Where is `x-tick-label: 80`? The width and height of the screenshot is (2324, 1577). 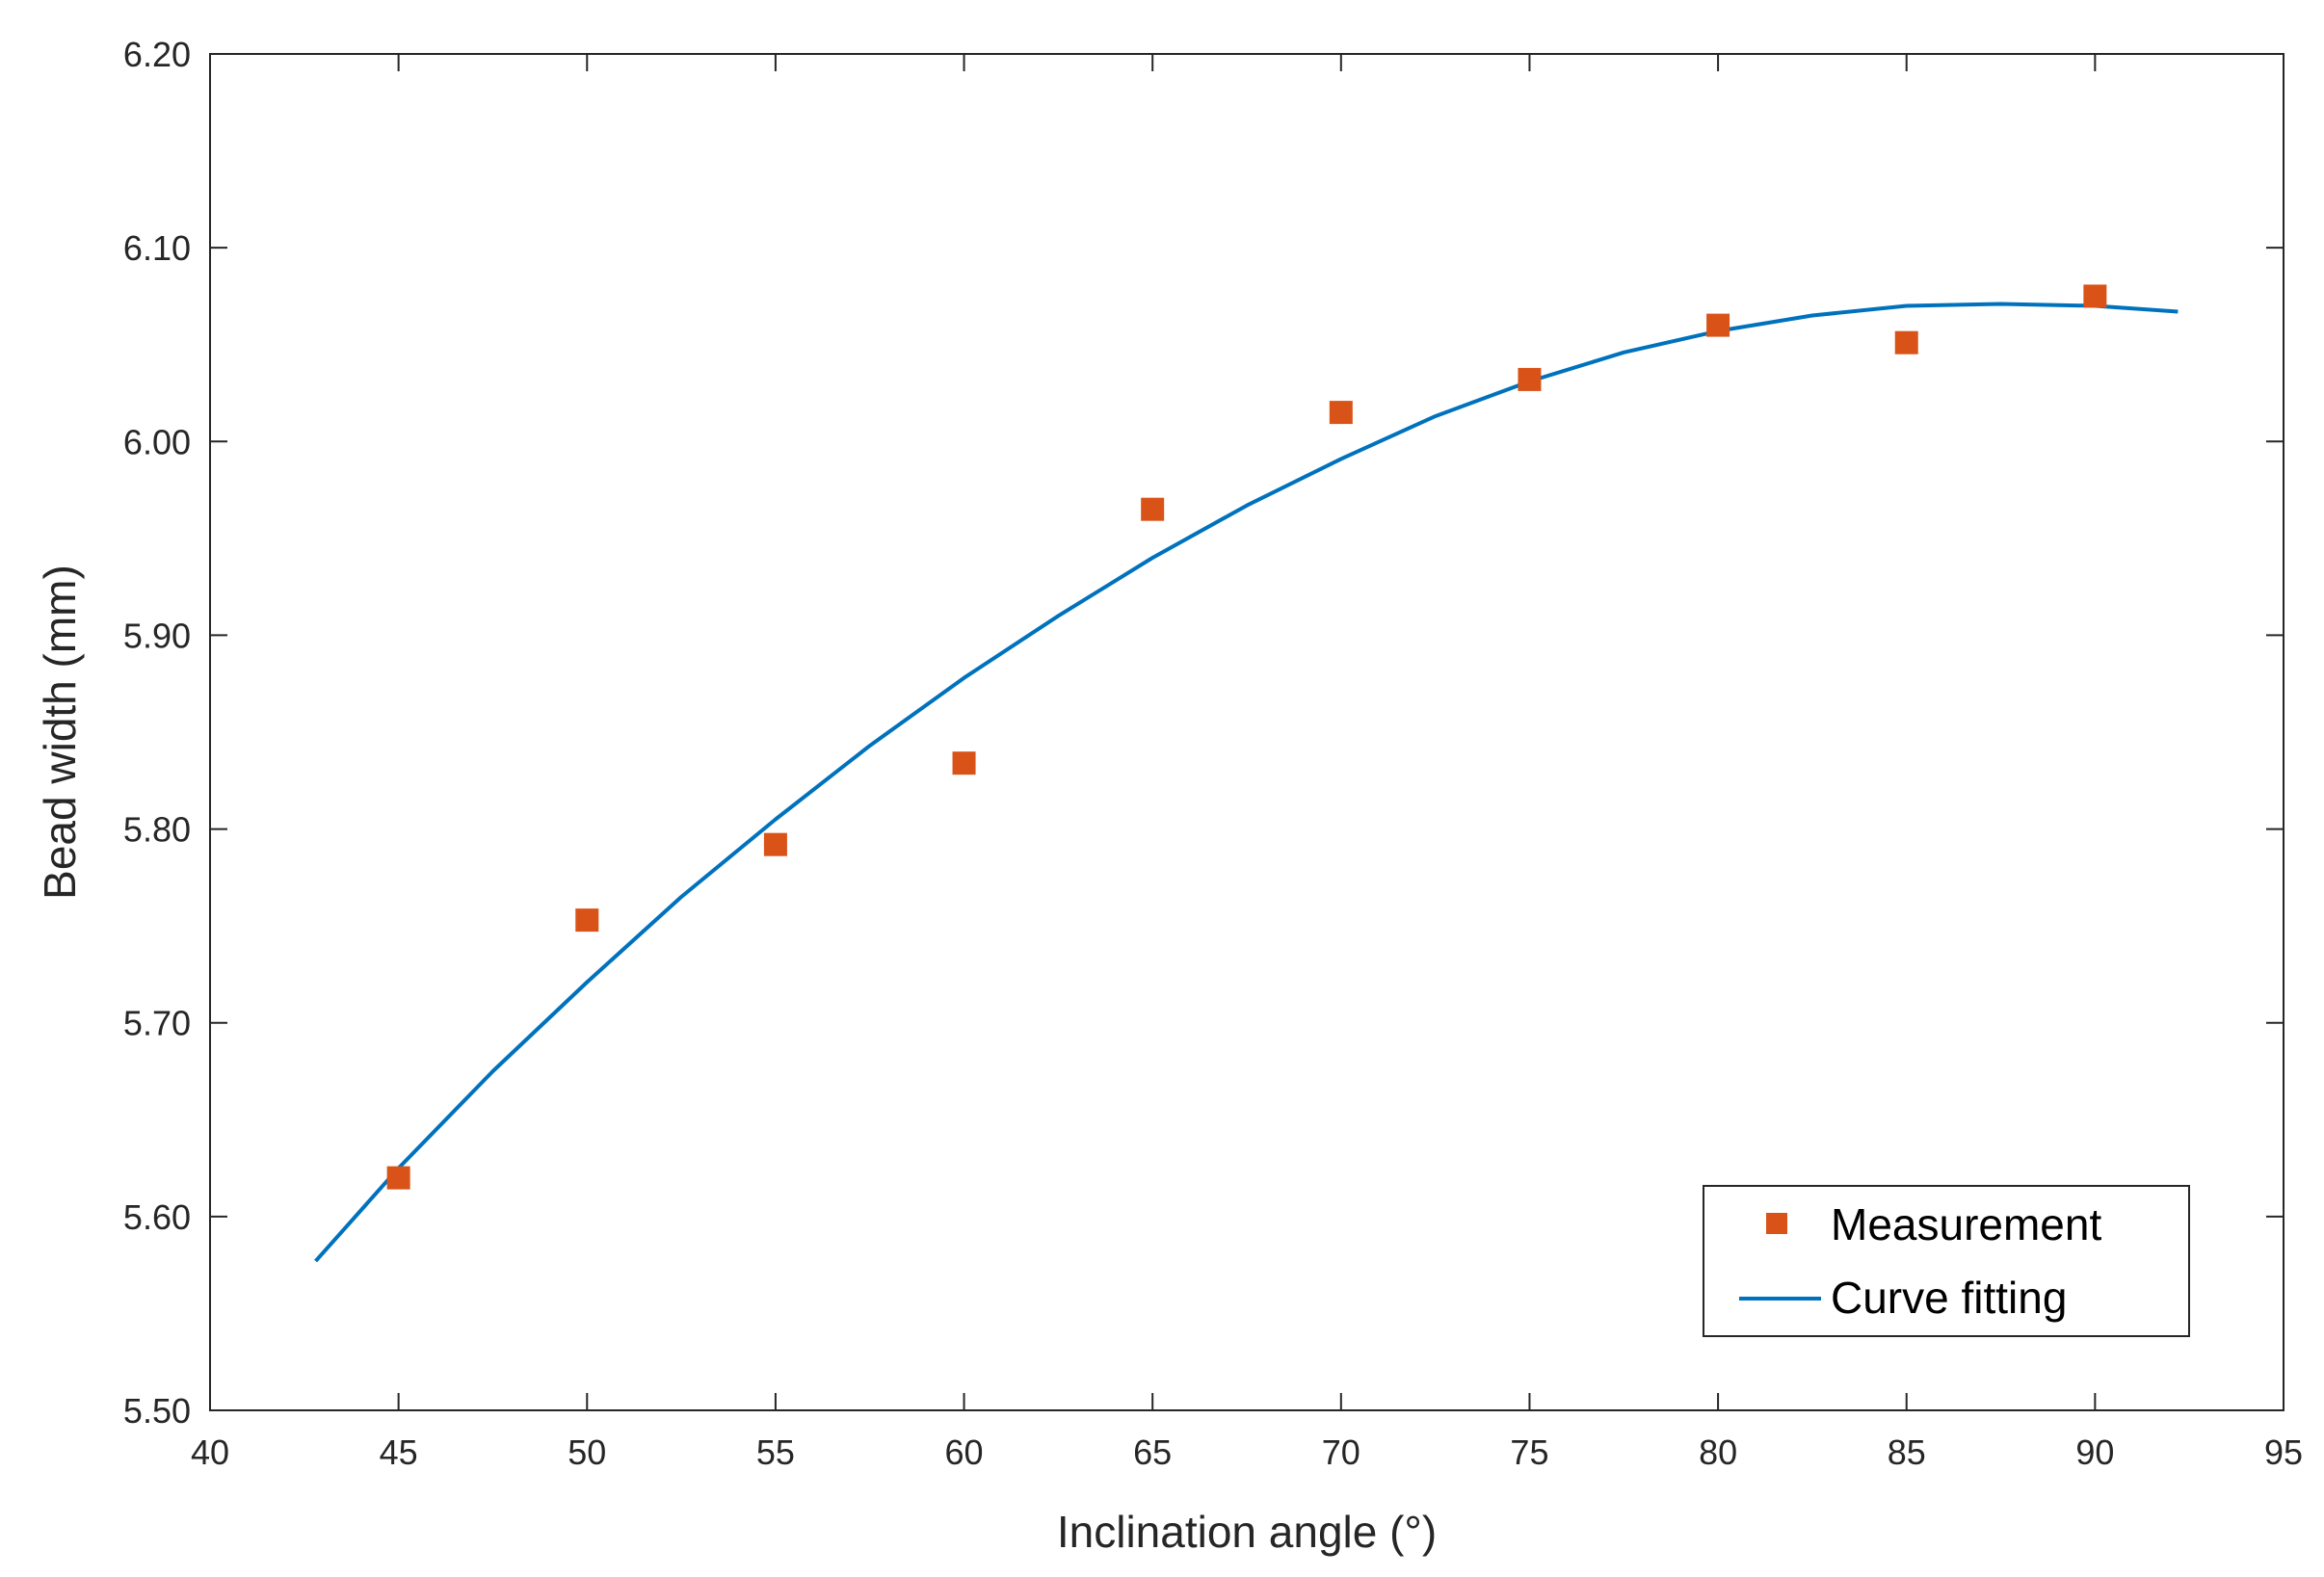
x-tick-label: 80 is located at coordinates (1718, 1452).